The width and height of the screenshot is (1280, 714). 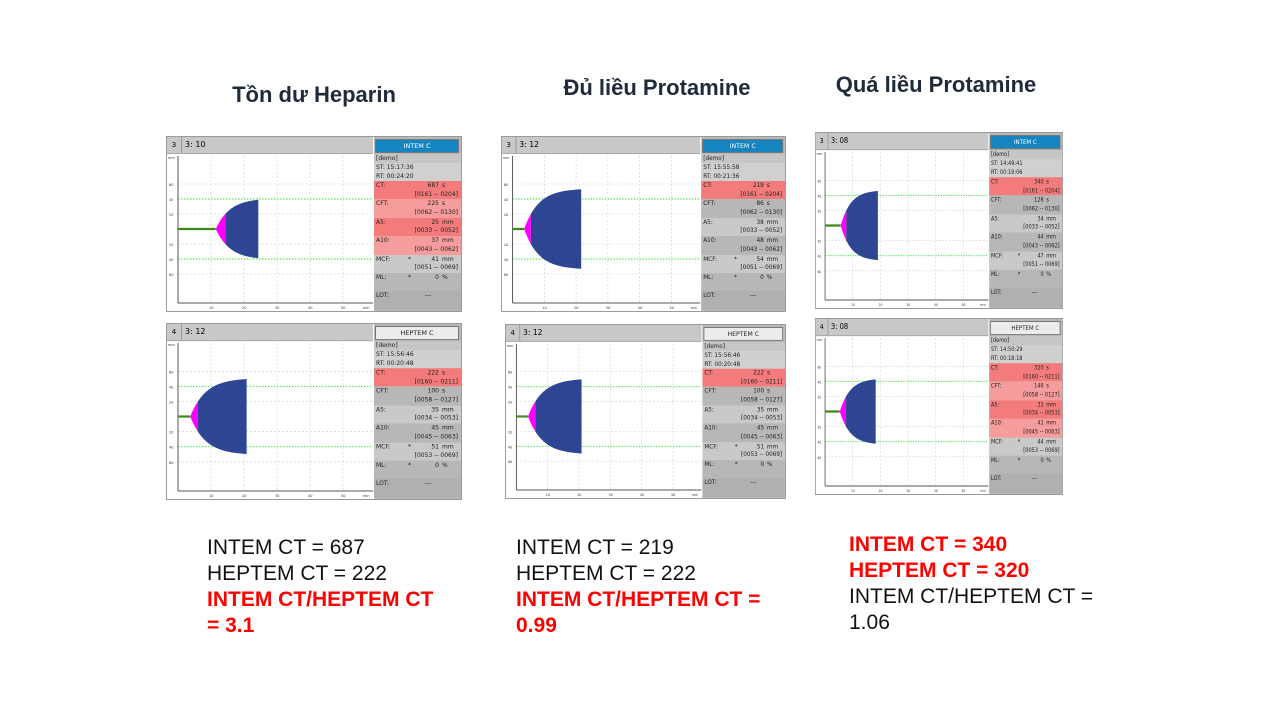 I want to click on param-row: A10: 45 mm [0045 -- 0063], so click(x=417, y=433).